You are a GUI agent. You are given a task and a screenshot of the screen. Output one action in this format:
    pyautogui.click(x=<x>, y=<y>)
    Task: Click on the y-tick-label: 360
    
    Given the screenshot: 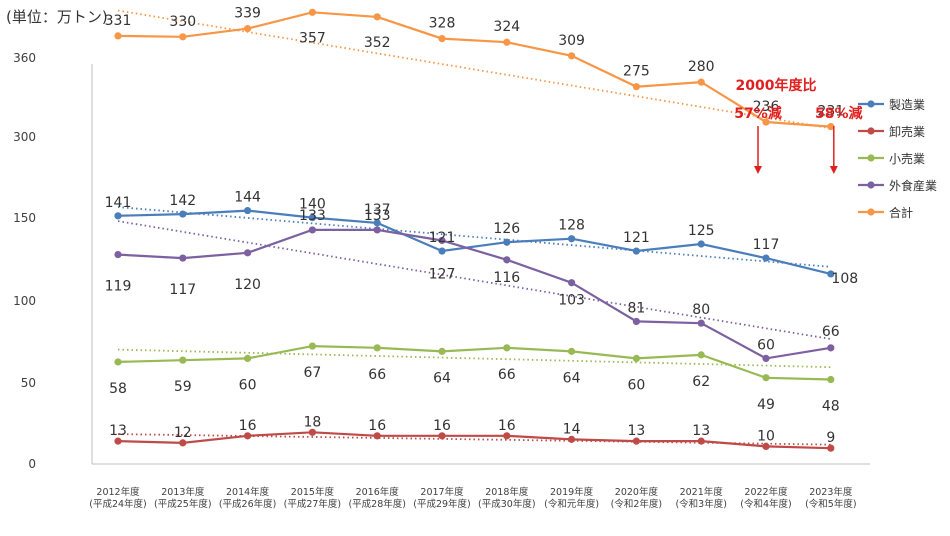 What is the action you would take?
    pyautogui.click(x=24, y=58)
    